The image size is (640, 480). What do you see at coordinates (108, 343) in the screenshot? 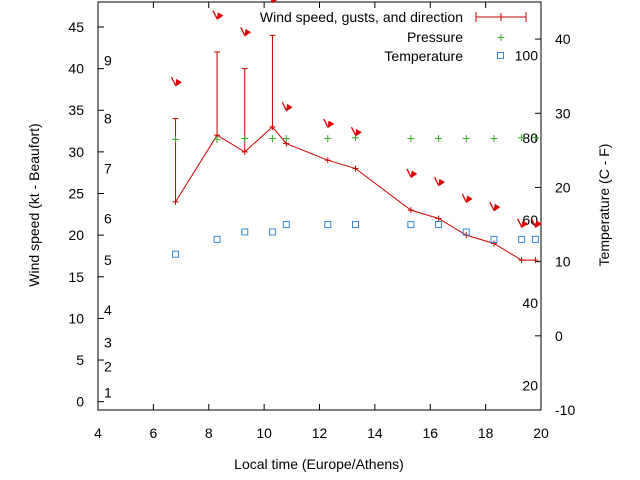
I see `beaufort-label: 3` at bounding box center [108, 343].